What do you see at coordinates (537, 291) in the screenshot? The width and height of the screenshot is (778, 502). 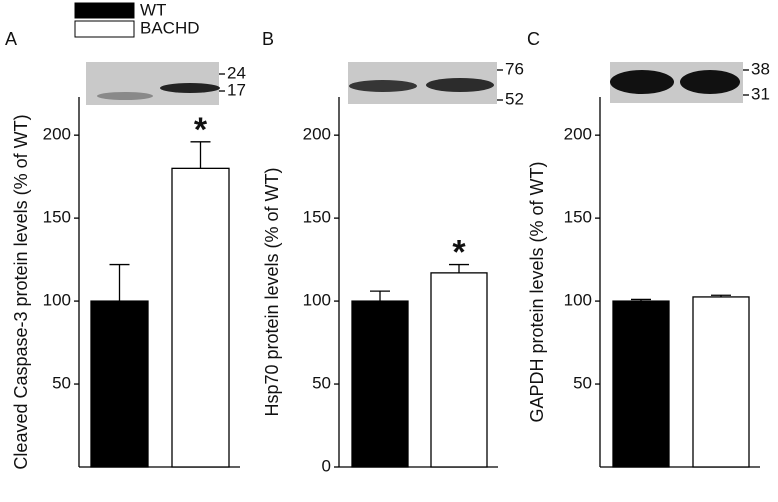 I see `y-axis-label: GAPDH protein levels (% of WT)` at bounding box center [537, 291].